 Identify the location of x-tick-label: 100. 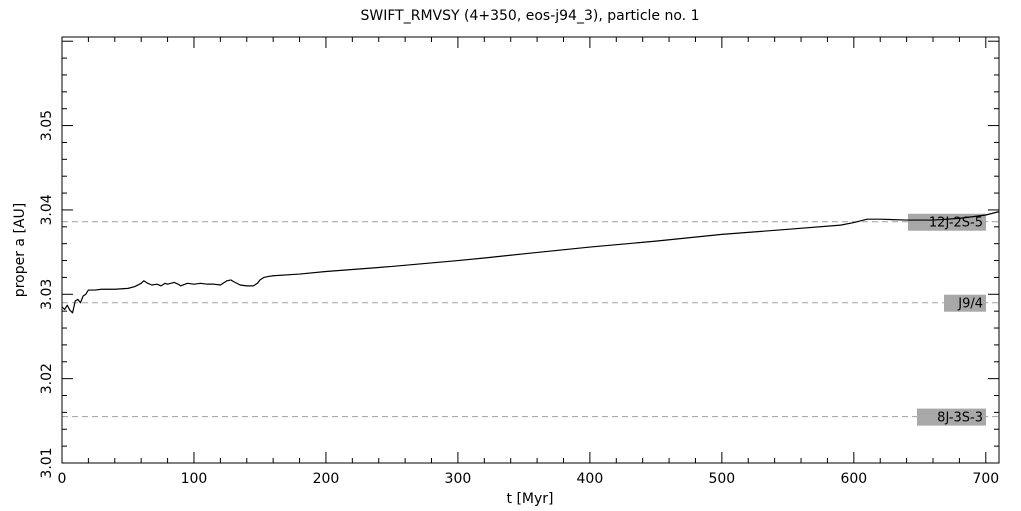
(194, 479).